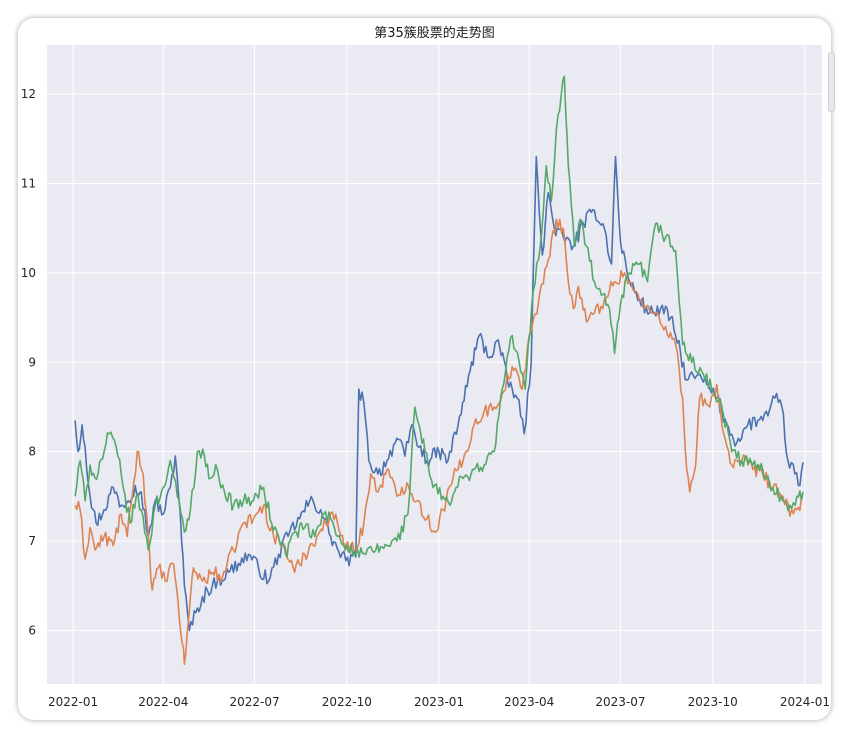 This screenshot has height=739, width=850. Describe the element at coordinates (32, 541) in the screenshot. I see `y-tick-label: 7` at that location.